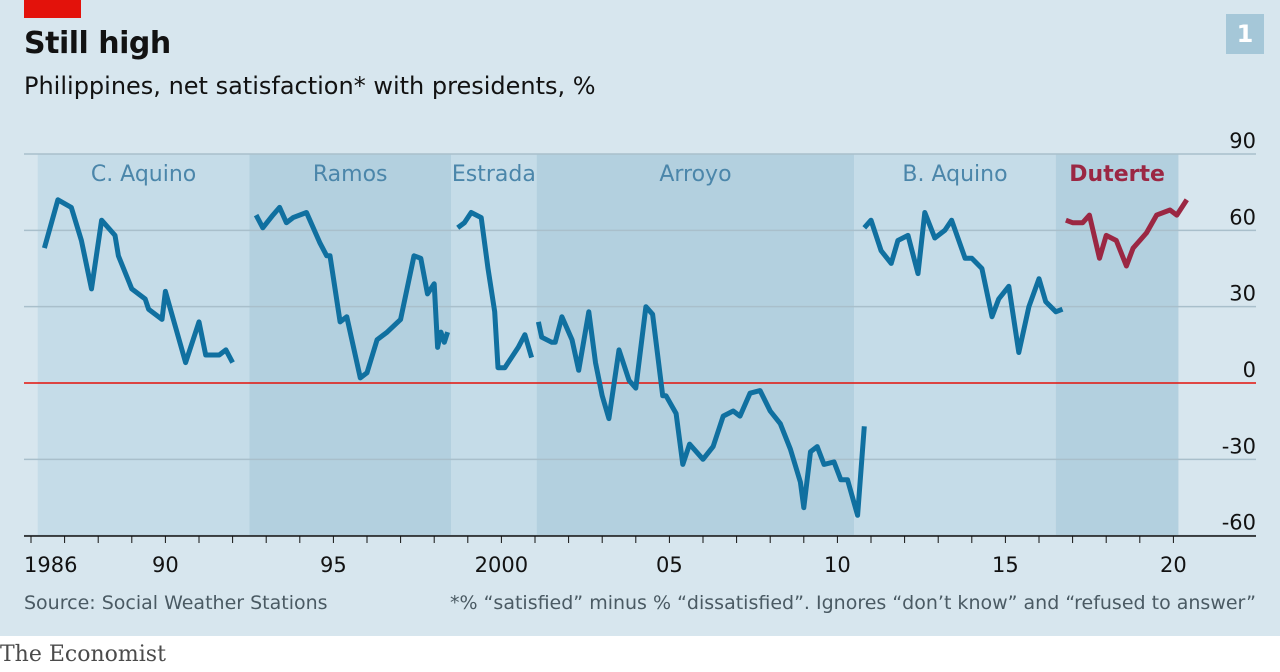  I want to click on chart-title: Still high, so click(97, 43).